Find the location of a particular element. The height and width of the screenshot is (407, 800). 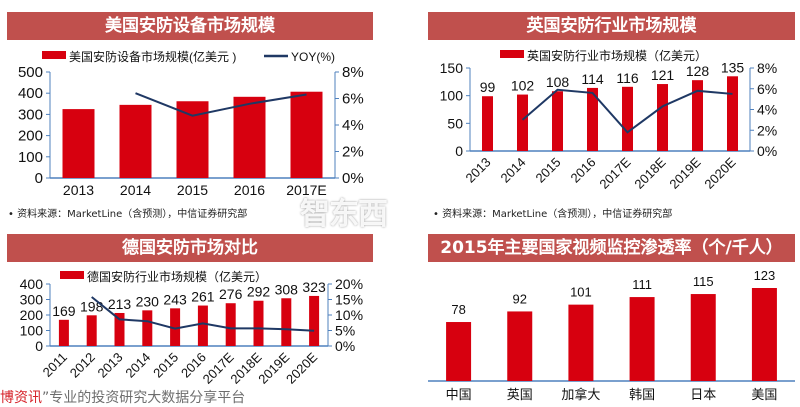

x-tick-label: 2014 is located at coordinates (513, 170).